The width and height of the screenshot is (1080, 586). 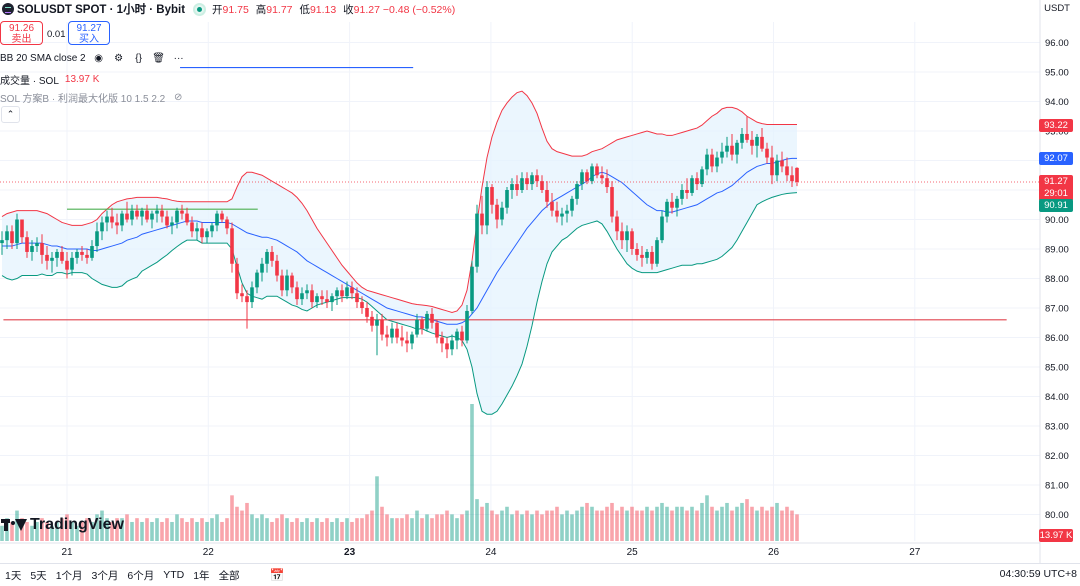 What do you see at coordinates (178, 97) in the screenshot?
I see `eye-hidden-icon: ⊘` at bounding box center [178, 97].